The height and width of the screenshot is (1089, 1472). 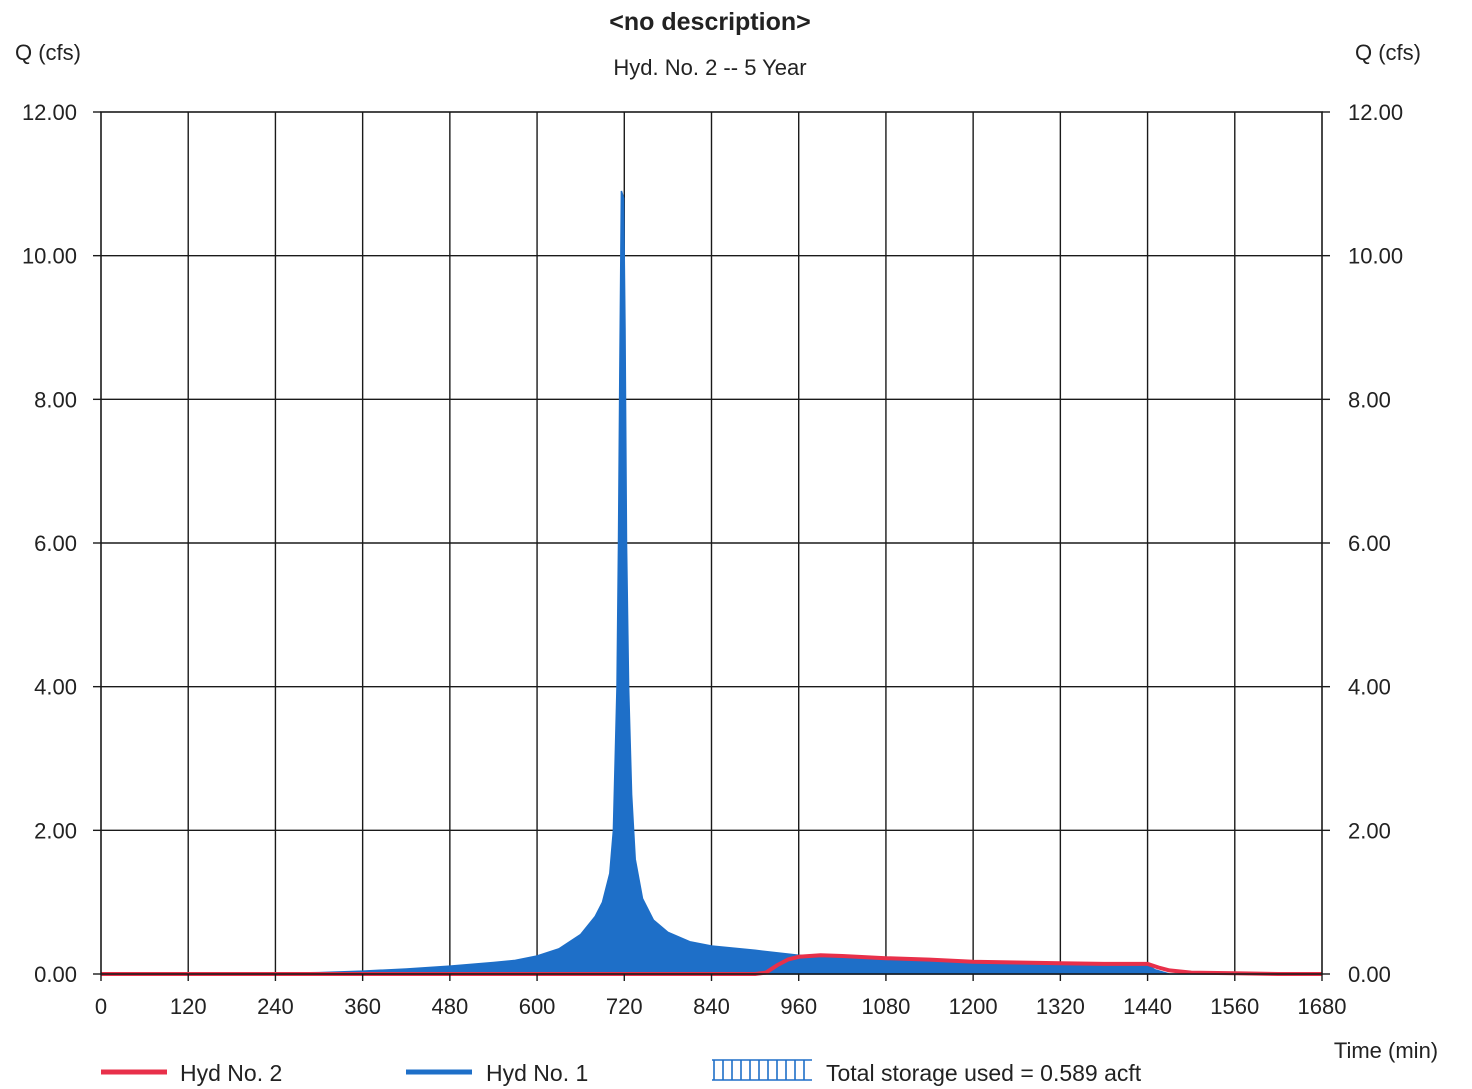 What do you see at coordinates (1369, 399) in the screenshot?
I see `y-tick-label-right: 8.00` at bounding box center [1369, 399].